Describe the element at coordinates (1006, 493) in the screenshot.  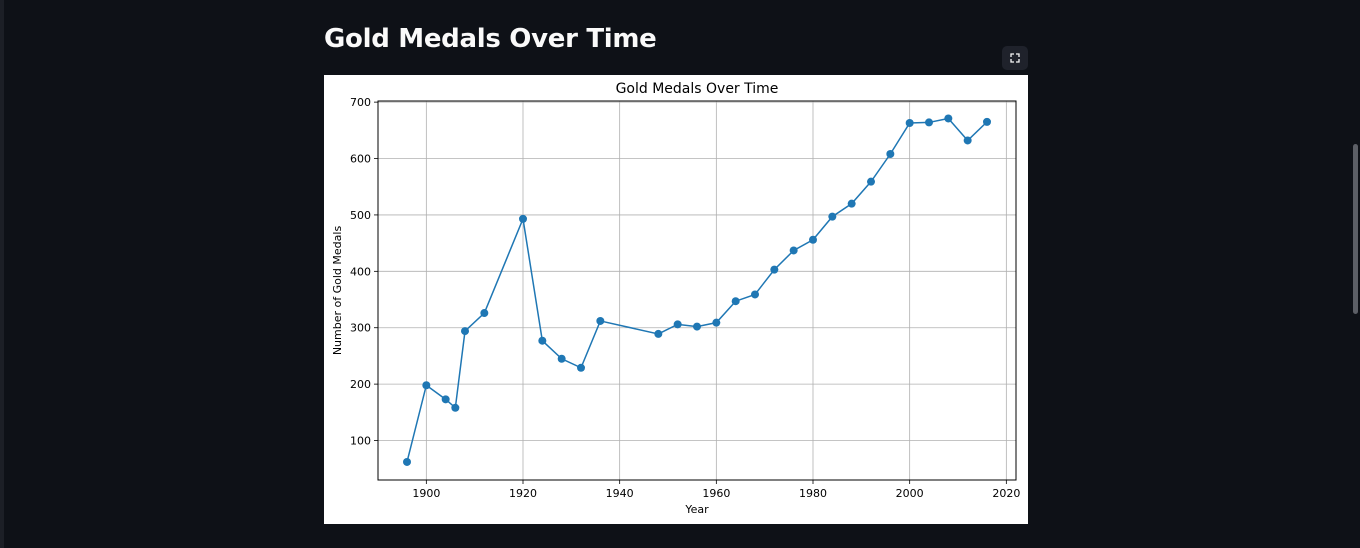
I see `x-tick-label: 2020` at that location.